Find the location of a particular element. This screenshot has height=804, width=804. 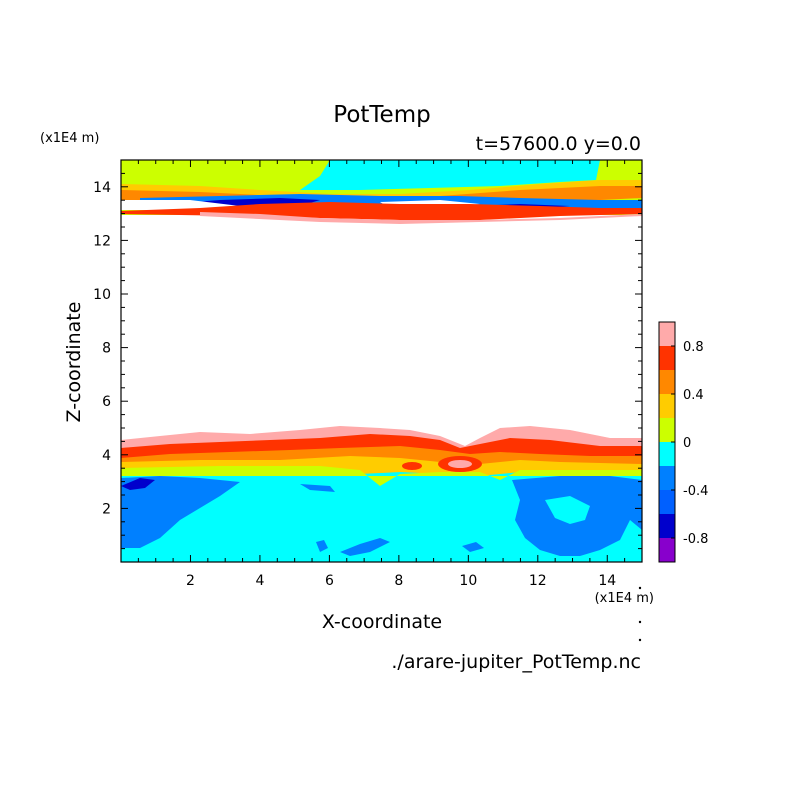

chart-title: PotTemp is located at coordinates (381, 115).